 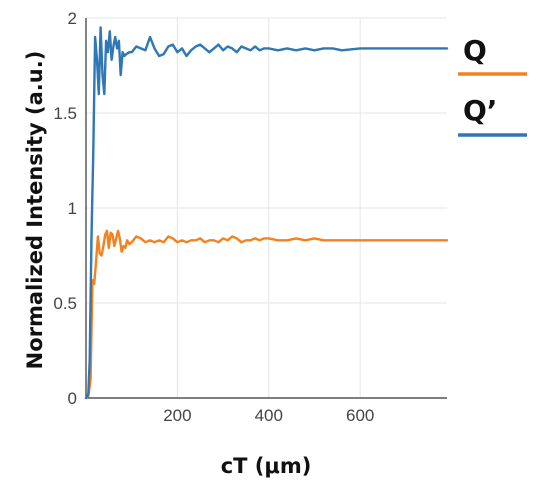 What do you see at coordinates (35, 210) in the screenshot?
I see `y-axis-title: Normalized Intensity (a.u.)` at bounding box center [35, 210].